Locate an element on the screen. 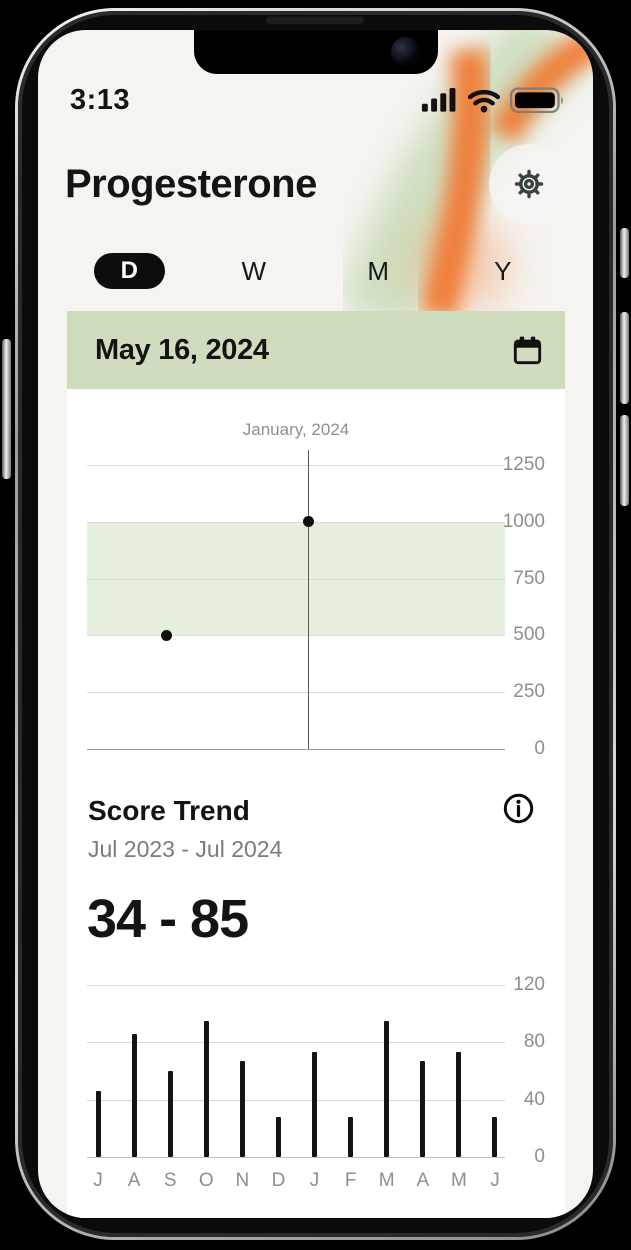 The image size is (631, 1250). gear-icon is located at coordinates (529, 184).